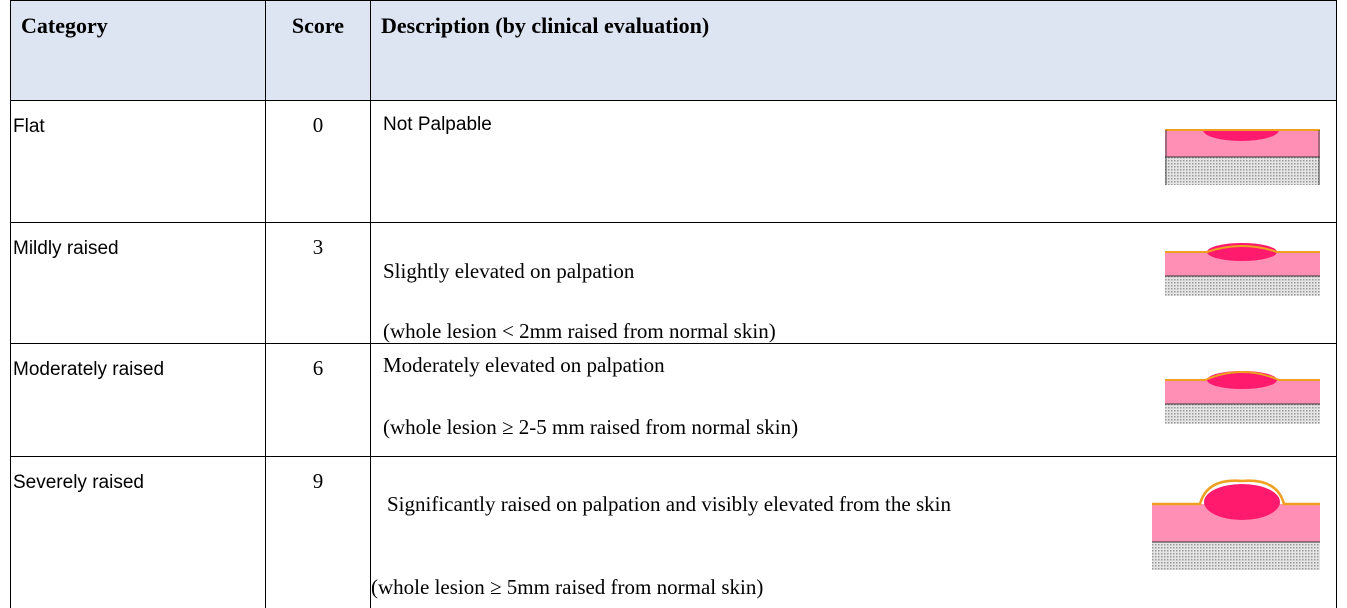 The image size is (1347, 608). I want to click on severe-illustration, so click(1236, 524).